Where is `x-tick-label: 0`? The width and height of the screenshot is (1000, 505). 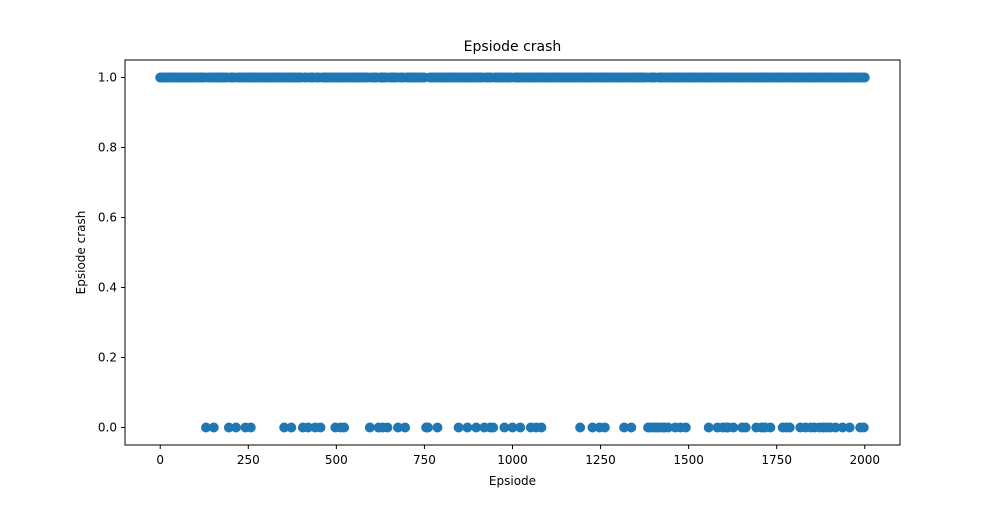
x-tick-label: 0 is located at coordinates (160, 460).